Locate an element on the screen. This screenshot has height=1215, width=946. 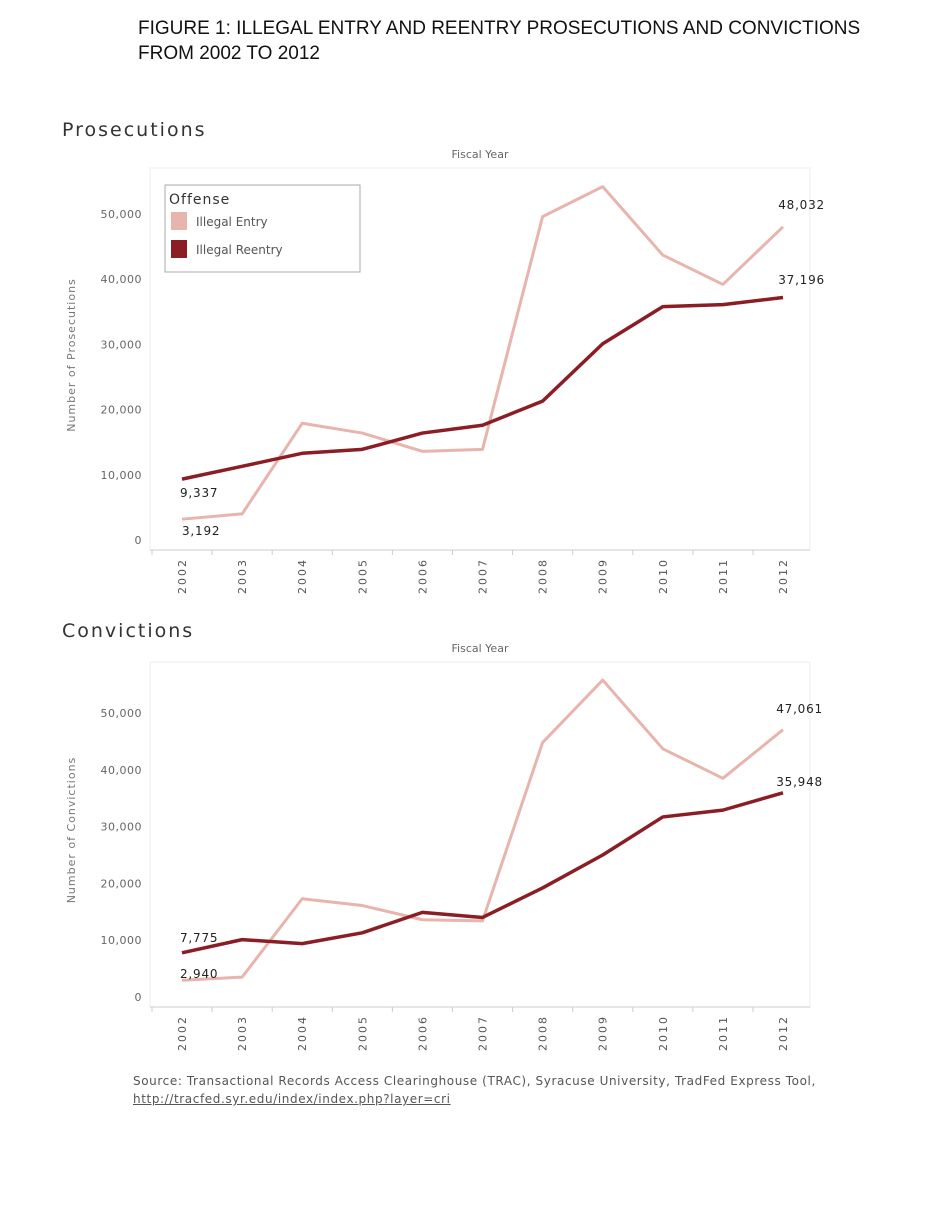
data-label: 37,196 is located at coordinates (801, 280).